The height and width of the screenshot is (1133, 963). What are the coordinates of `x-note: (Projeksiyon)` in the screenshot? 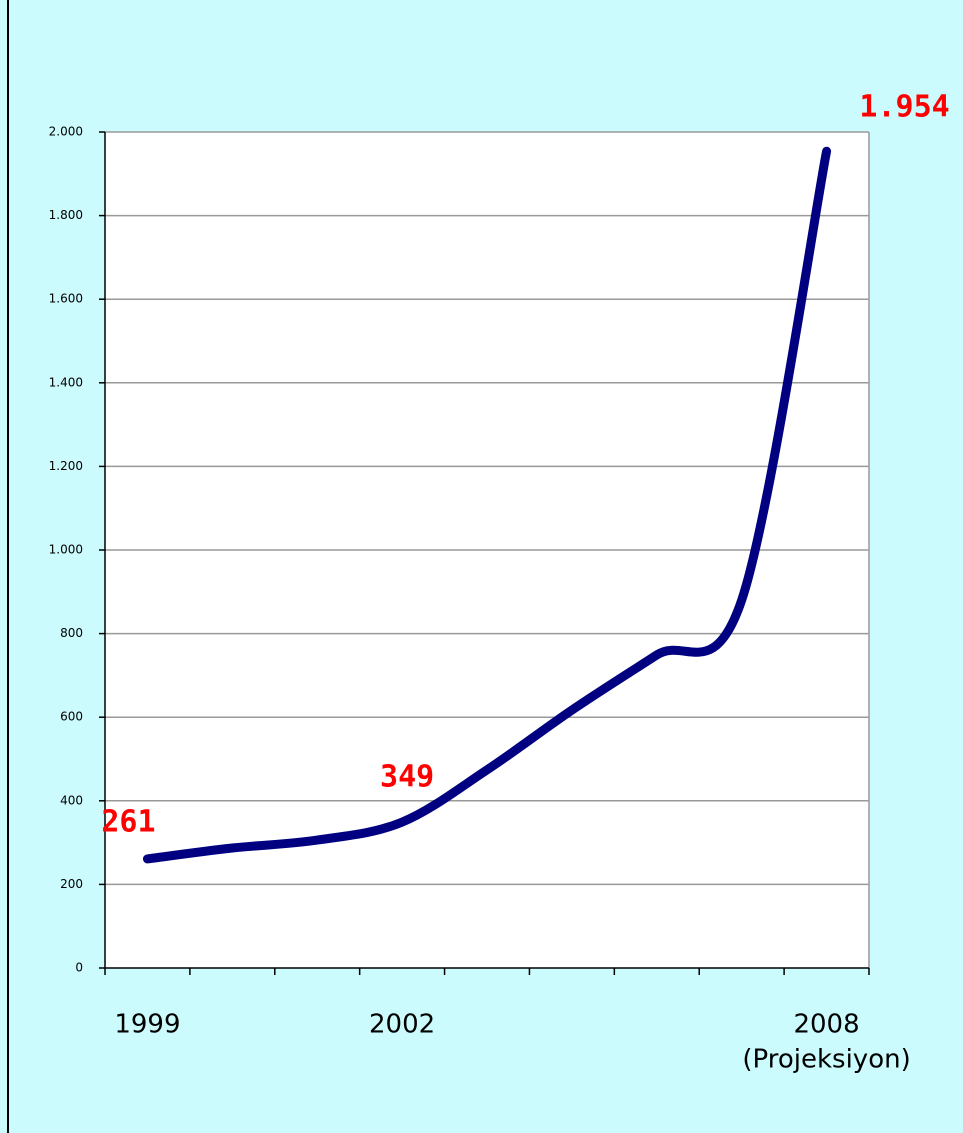 It's located at (826, 1060).